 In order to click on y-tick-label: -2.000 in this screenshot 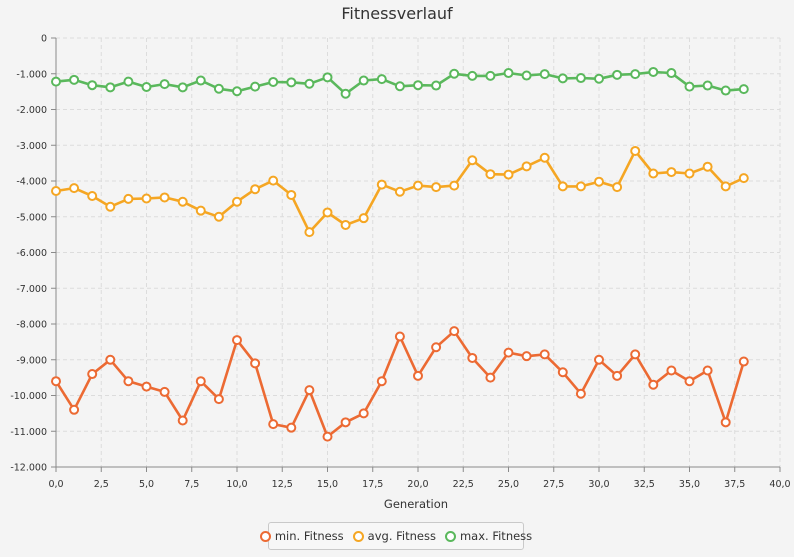, I will do `click(31, 110)`.